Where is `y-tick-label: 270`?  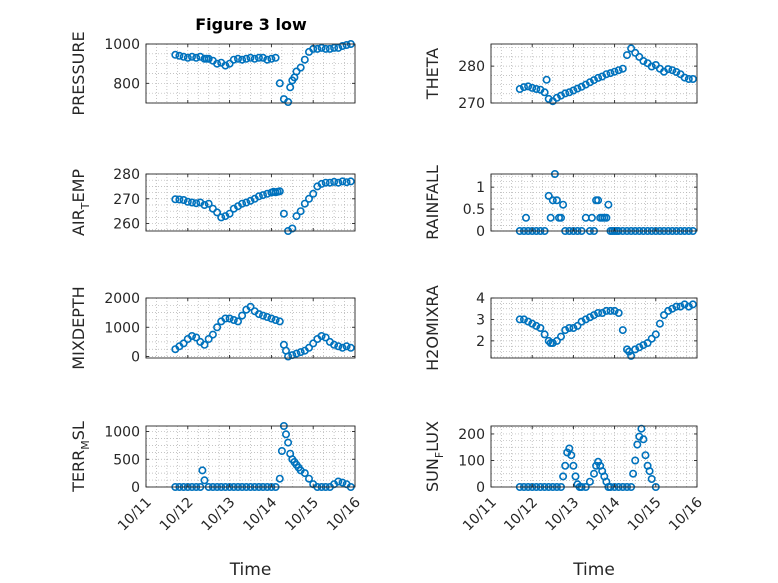 y-tick-label: 270 is located at coordinates (126, 200).